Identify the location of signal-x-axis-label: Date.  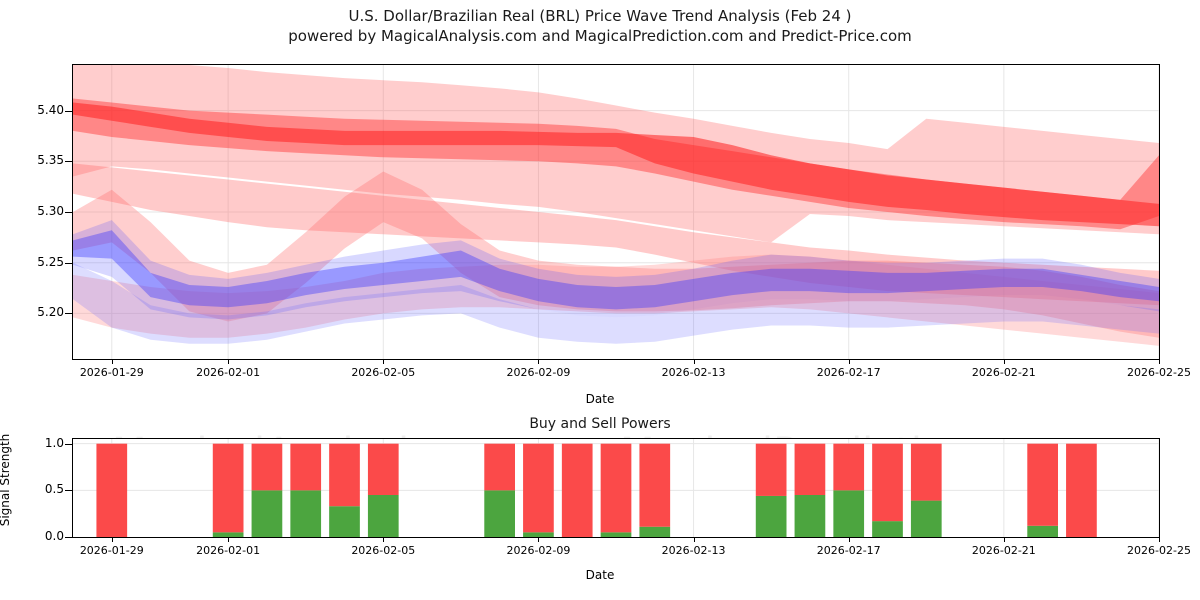
(600, 575).